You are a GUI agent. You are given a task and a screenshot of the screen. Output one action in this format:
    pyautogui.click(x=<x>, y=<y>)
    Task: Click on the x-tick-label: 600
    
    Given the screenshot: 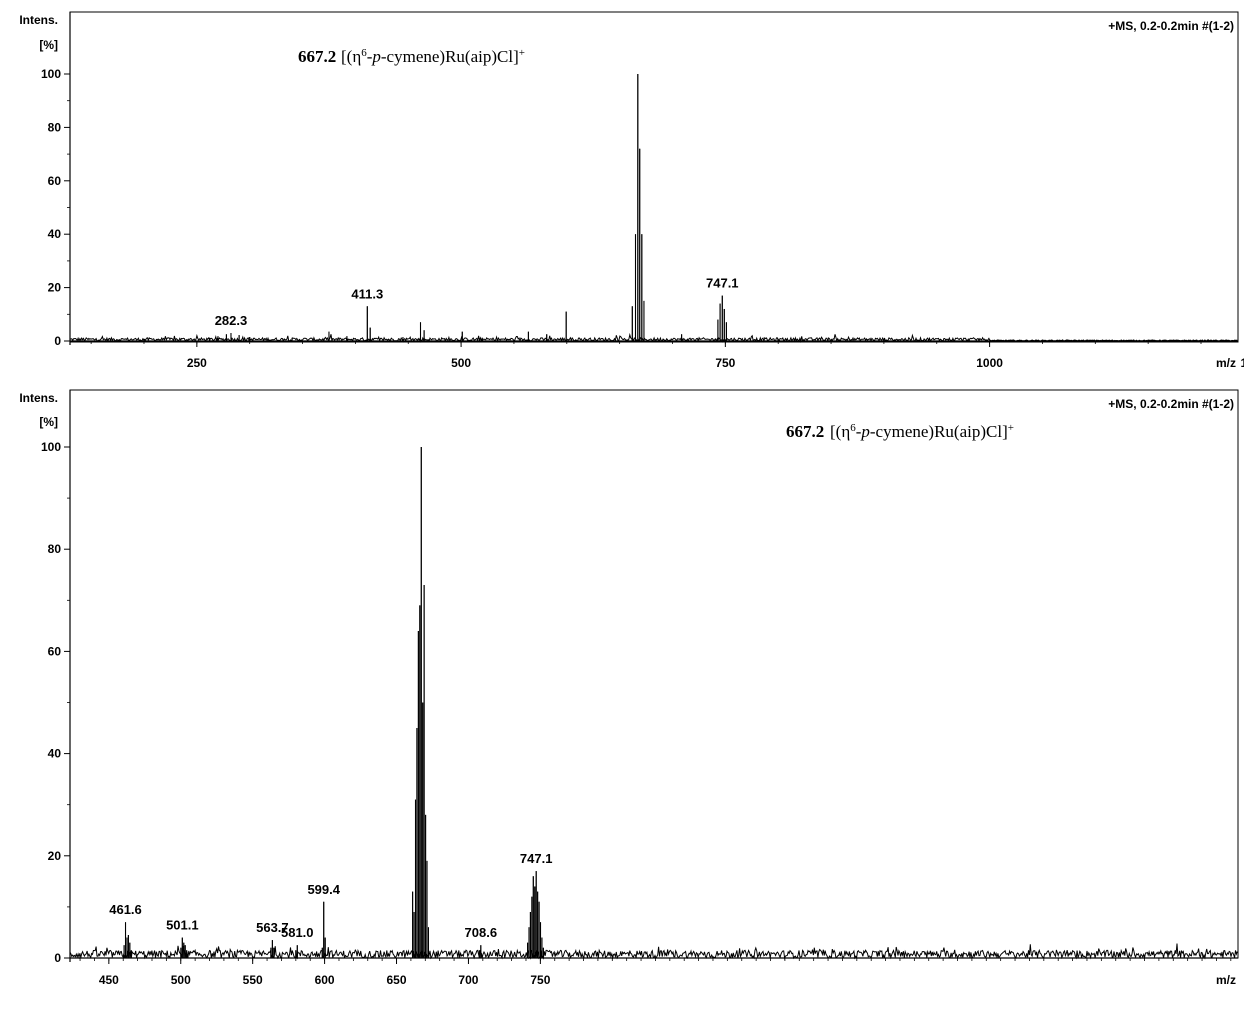 What is the action you would take?
    pyautogui.click(x=325, y=980)
    